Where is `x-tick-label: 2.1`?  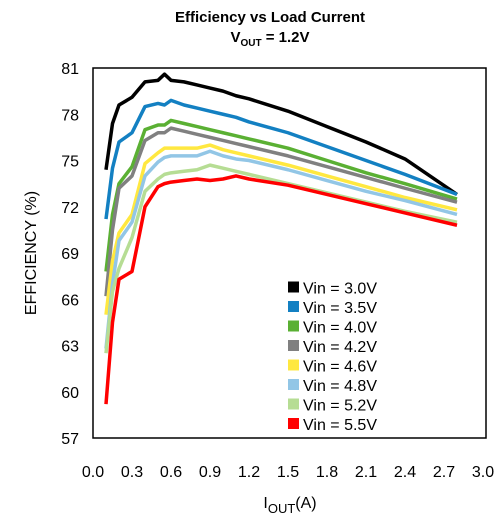 x-tick-label: 2.1 is located at coordinates (366, 472).